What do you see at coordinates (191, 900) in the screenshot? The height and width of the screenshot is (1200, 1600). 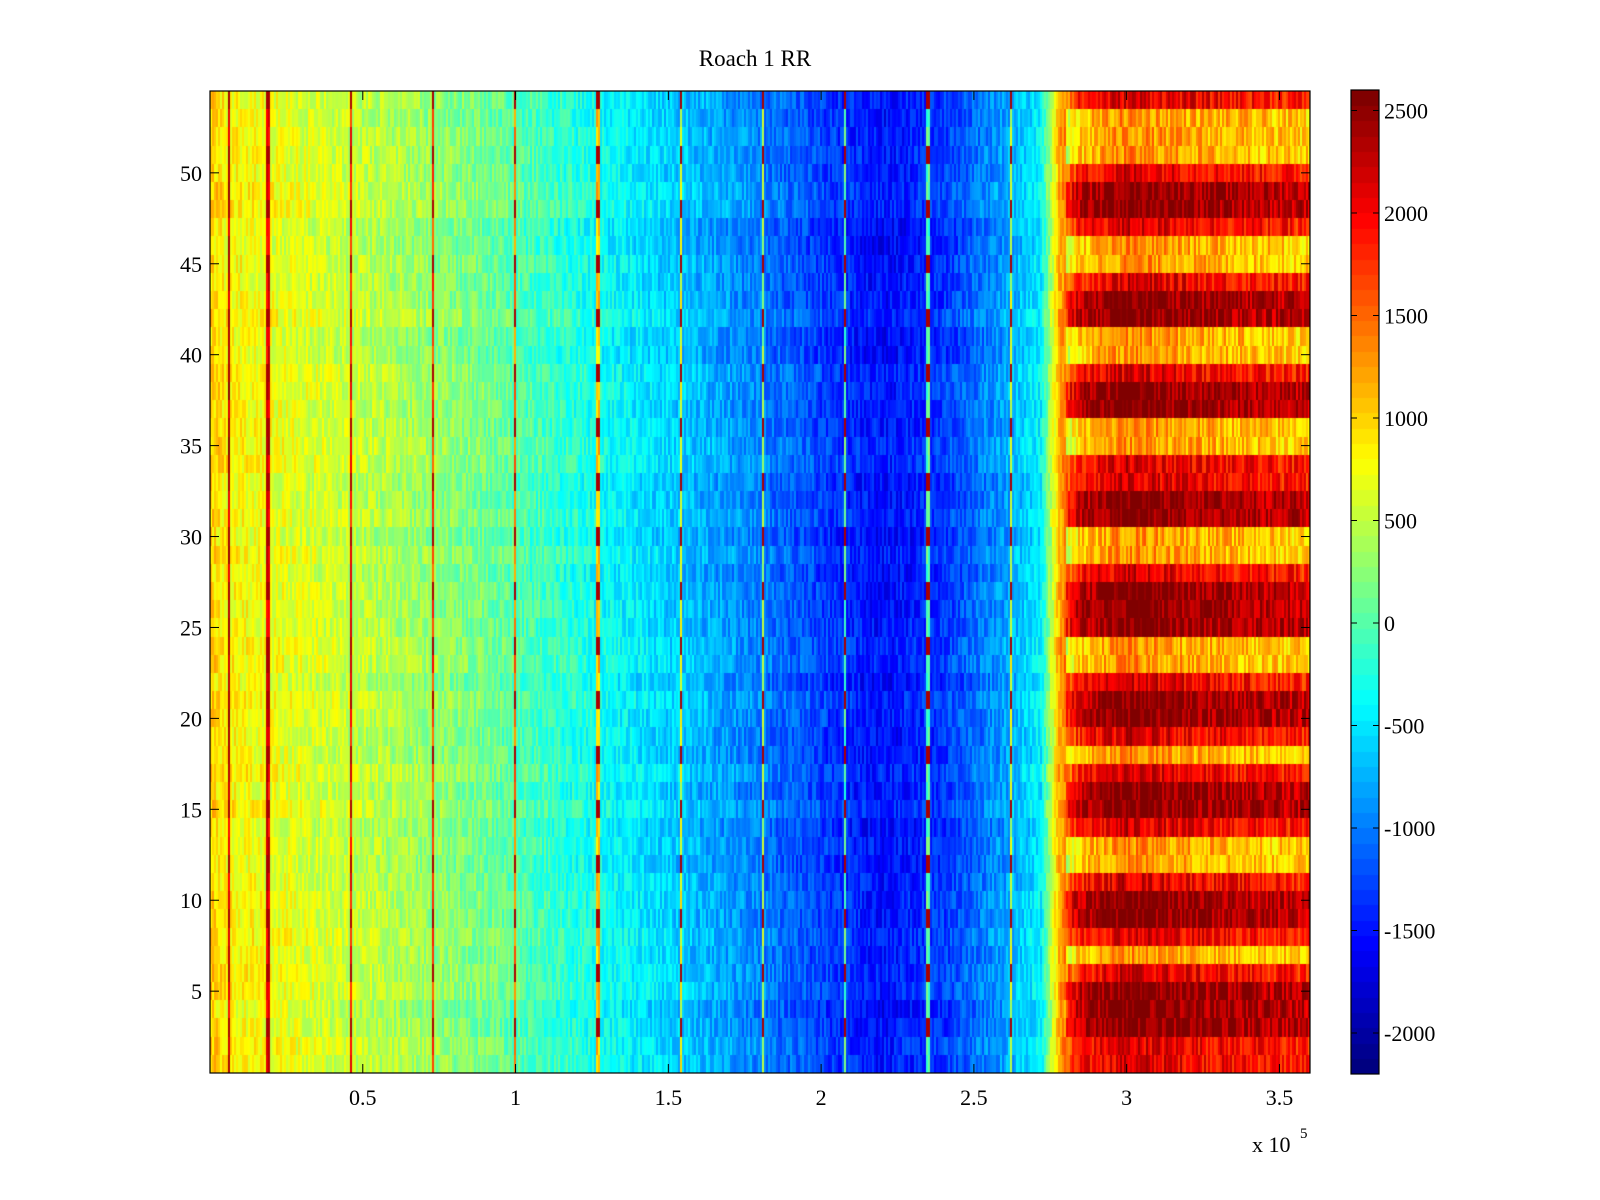 I see `y-tick-label: 10` at bounding box center [191, 900].